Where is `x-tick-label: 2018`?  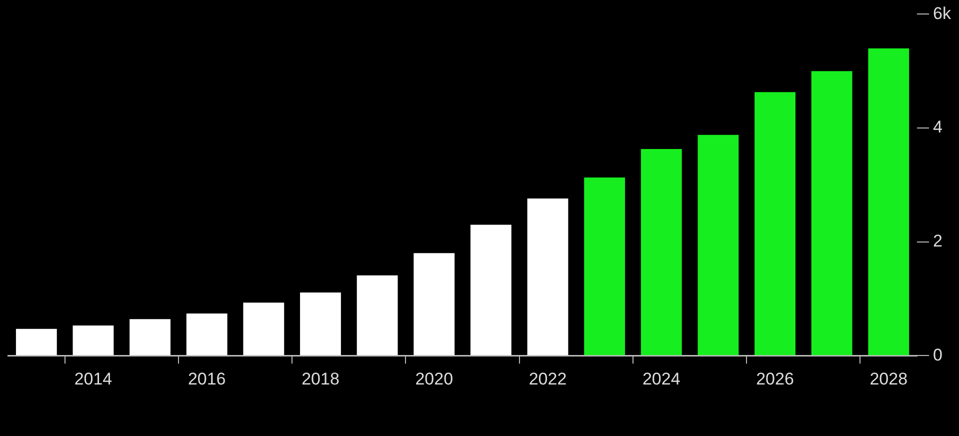 x-tick-label: 2018 is located at coordinates (321, 378).